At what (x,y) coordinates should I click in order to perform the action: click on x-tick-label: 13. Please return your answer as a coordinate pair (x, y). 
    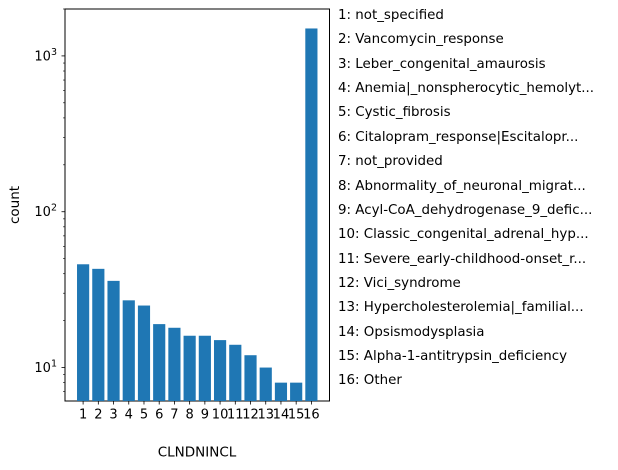
    Looking at the image, I should click on (265, 415).